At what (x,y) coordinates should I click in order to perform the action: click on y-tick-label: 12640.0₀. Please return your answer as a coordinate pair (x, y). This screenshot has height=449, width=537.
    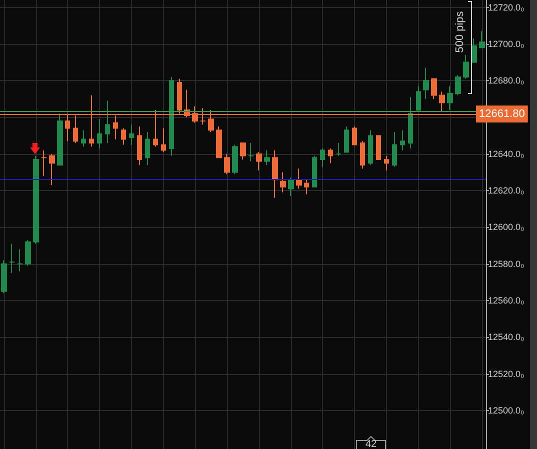
    Looking at the image, I should click on (506, 153).